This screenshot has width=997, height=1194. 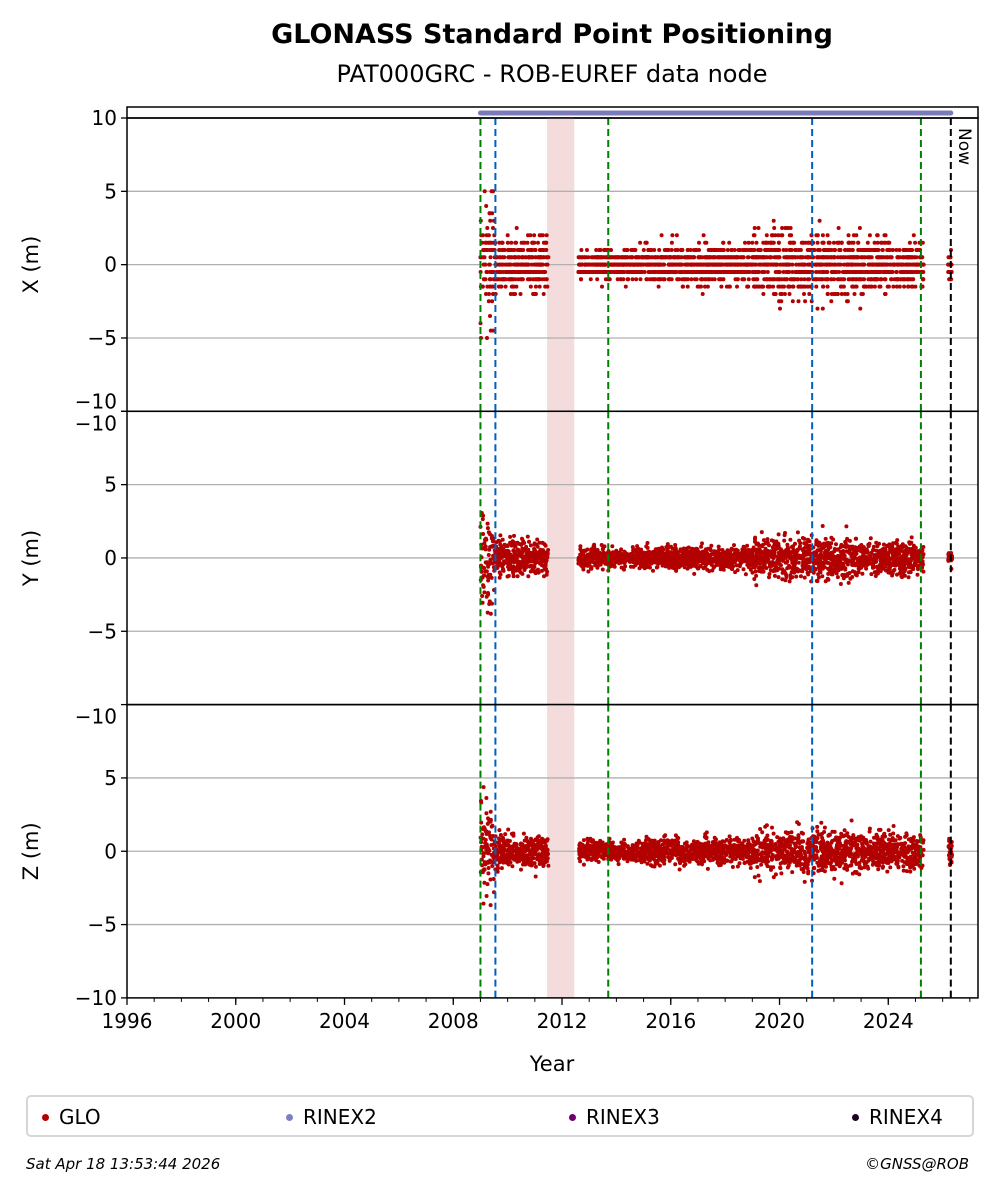 What do you see at coordinates (110, 265) in the screenshot?
I see `y-tick-label: 0` at bounding box center [110, 265].